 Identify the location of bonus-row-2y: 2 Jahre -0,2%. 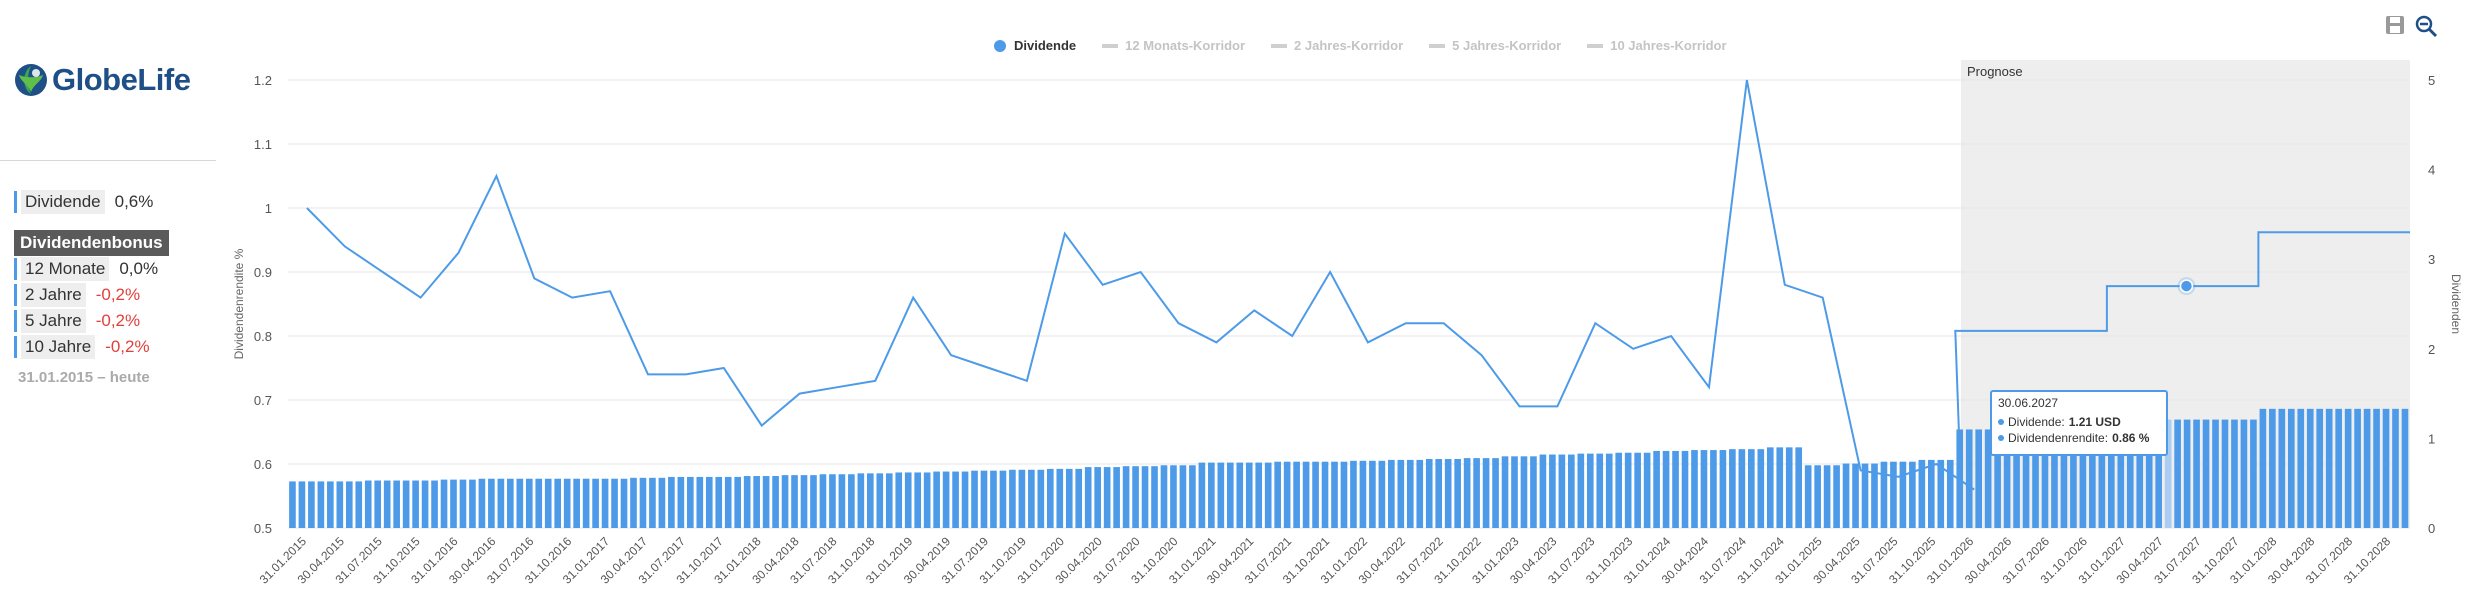
(77, 295).